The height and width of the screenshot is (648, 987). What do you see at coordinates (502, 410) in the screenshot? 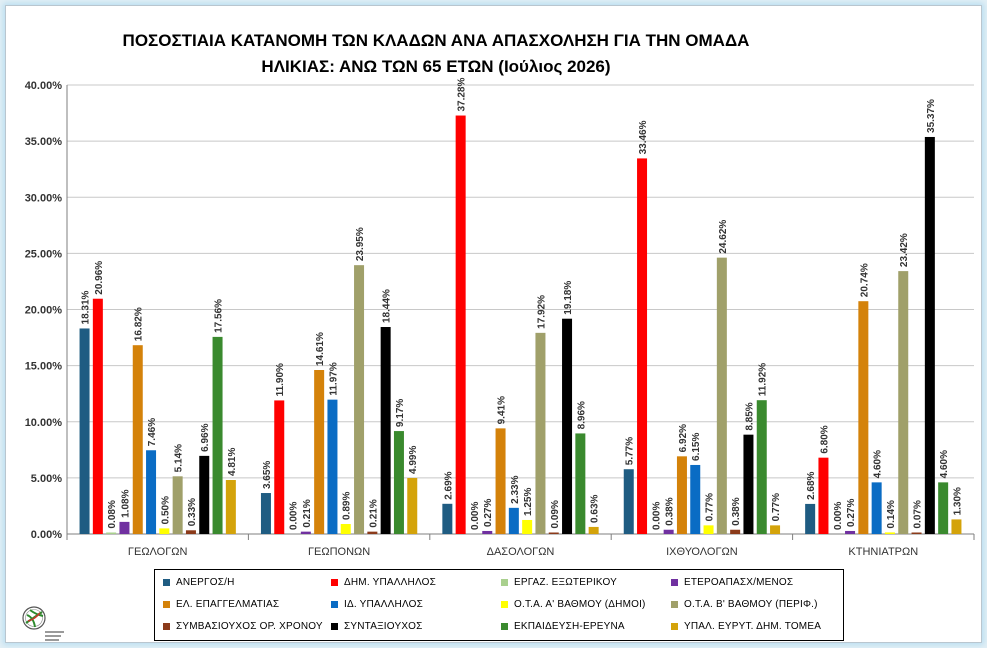
I see `data-label: 9.41%` at bounding box center [502, 410].